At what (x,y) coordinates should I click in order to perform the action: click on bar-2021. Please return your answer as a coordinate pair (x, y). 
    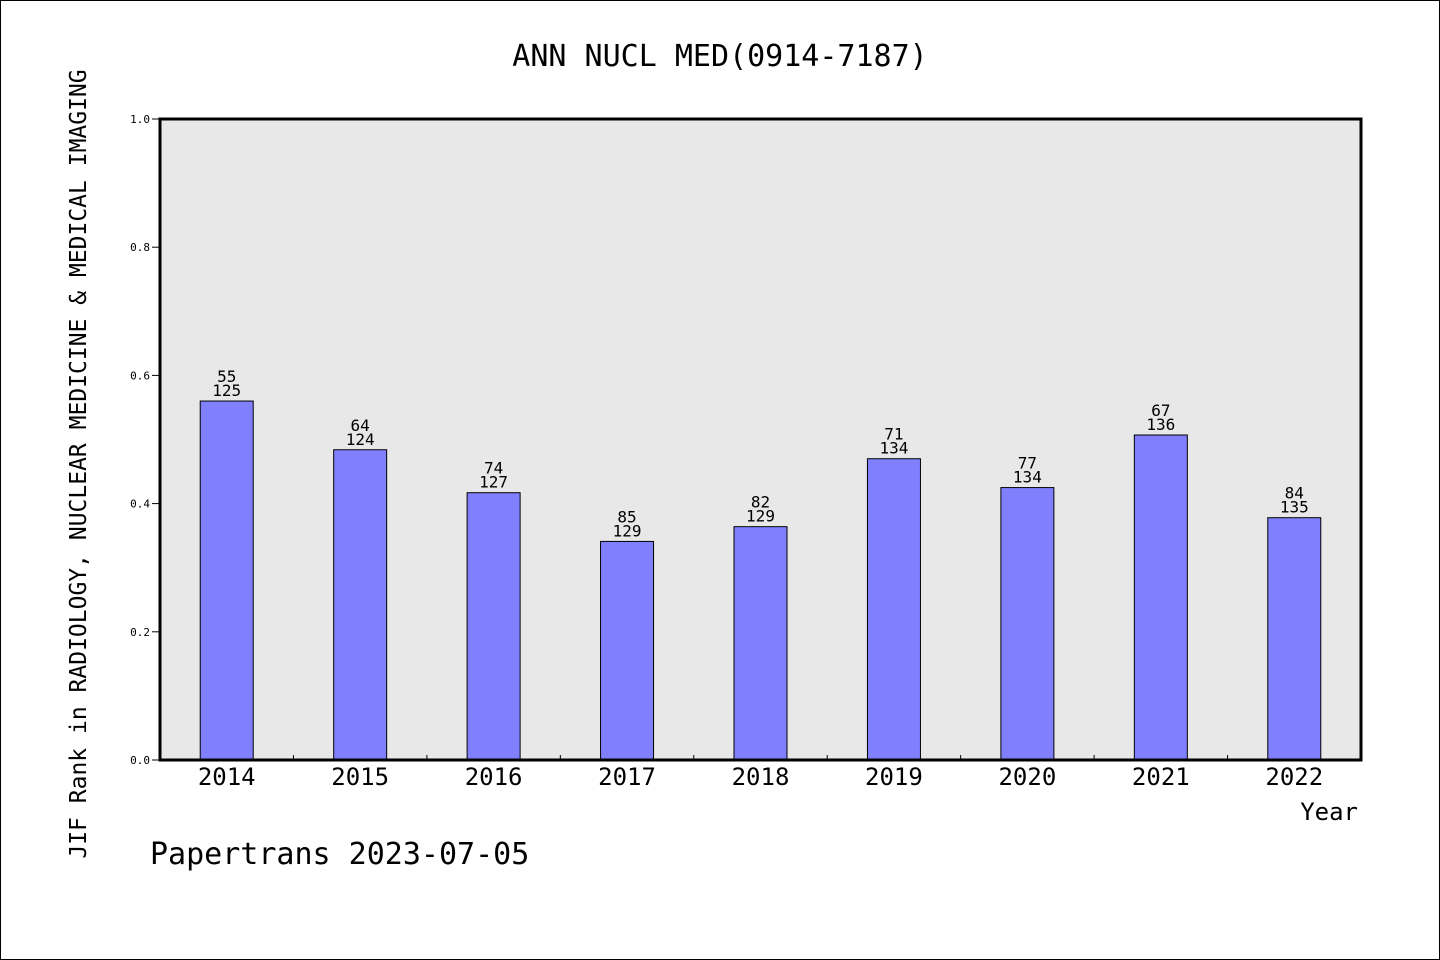
    Looking at the image, I should click on (1160, 597).